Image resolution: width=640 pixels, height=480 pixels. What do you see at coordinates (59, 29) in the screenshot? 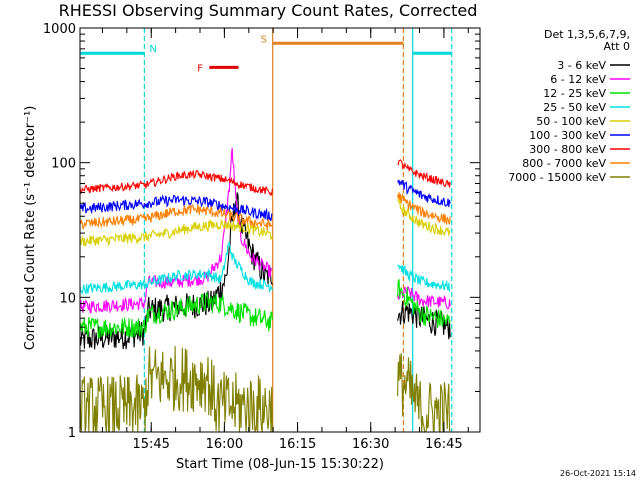
I see `y-tick-label: 1000` at bounding box center [59, 29].